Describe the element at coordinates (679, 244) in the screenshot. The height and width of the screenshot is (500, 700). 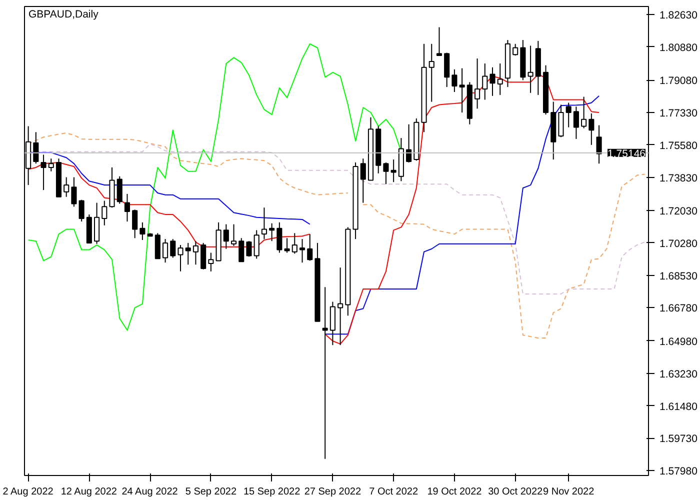
I see `y-tick-label: 1.70280` at that location.